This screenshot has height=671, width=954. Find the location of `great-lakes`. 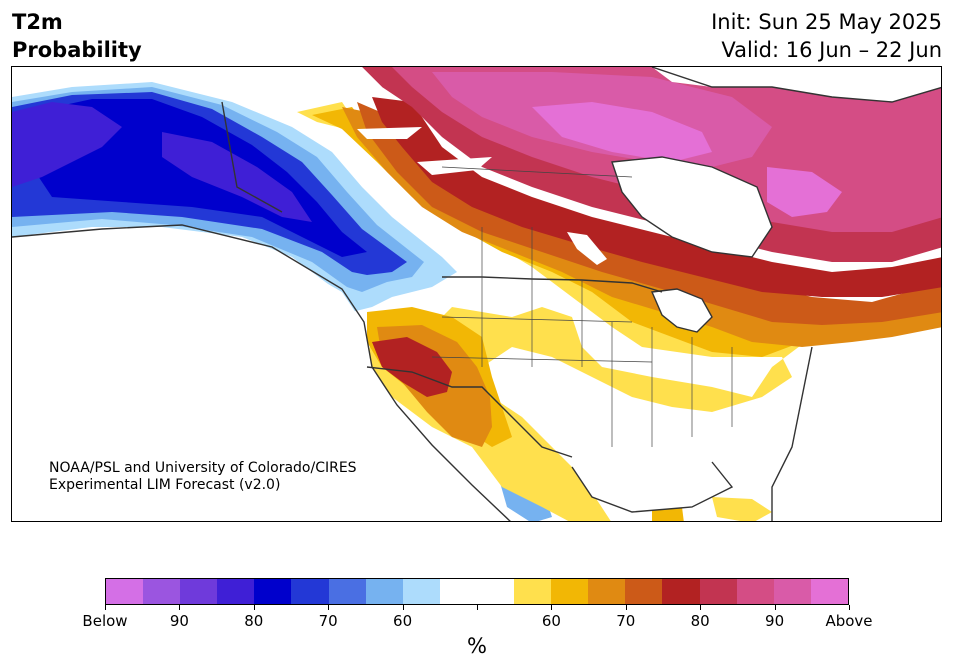

great-lakes is located at coordinates (682, 310).